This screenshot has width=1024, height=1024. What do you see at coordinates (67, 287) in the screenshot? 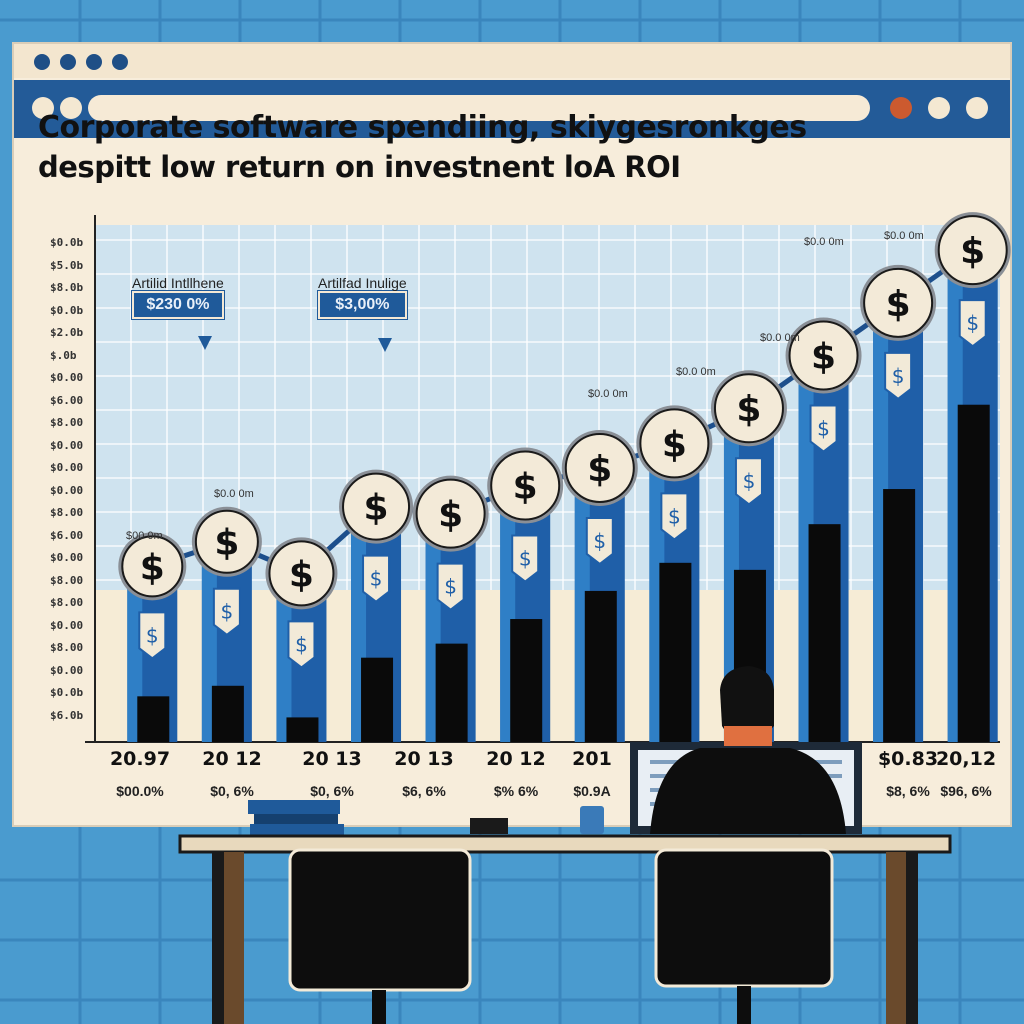
I see `y-tick-label: $8.0b` at bounding box center [67, 287].